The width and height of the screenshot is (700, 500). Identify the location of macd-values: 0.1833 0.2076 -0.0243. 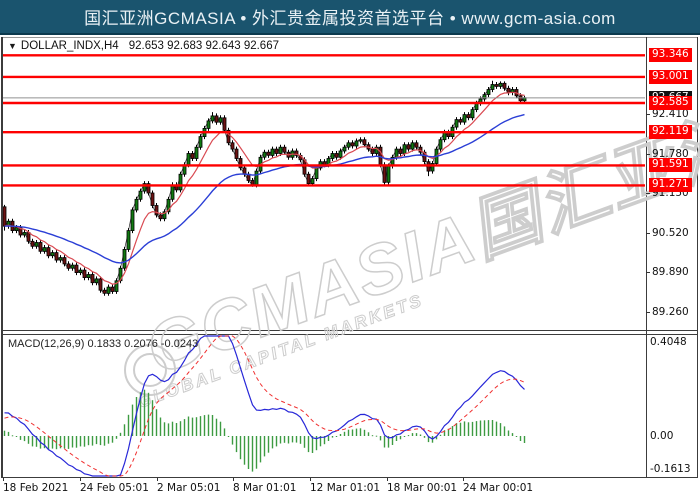
(143, 344).